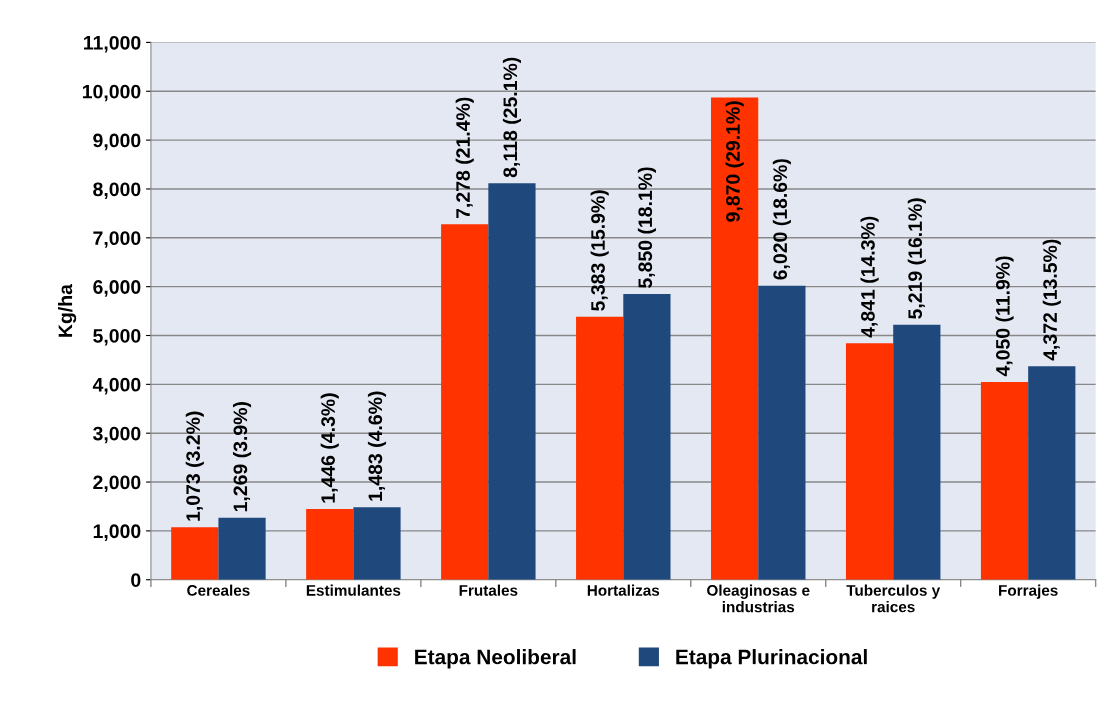 Image resolution: width=1118 pixels, height=707 pixels. I want to click on legend-label: Etapa Plurinacional, so click(771, 659).